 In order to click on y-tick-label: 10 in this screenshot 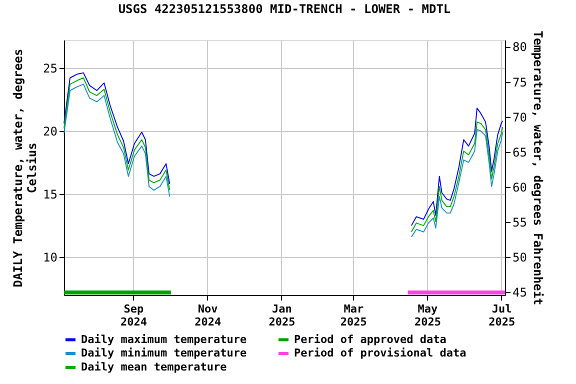, I will do `click(50, 257)`.